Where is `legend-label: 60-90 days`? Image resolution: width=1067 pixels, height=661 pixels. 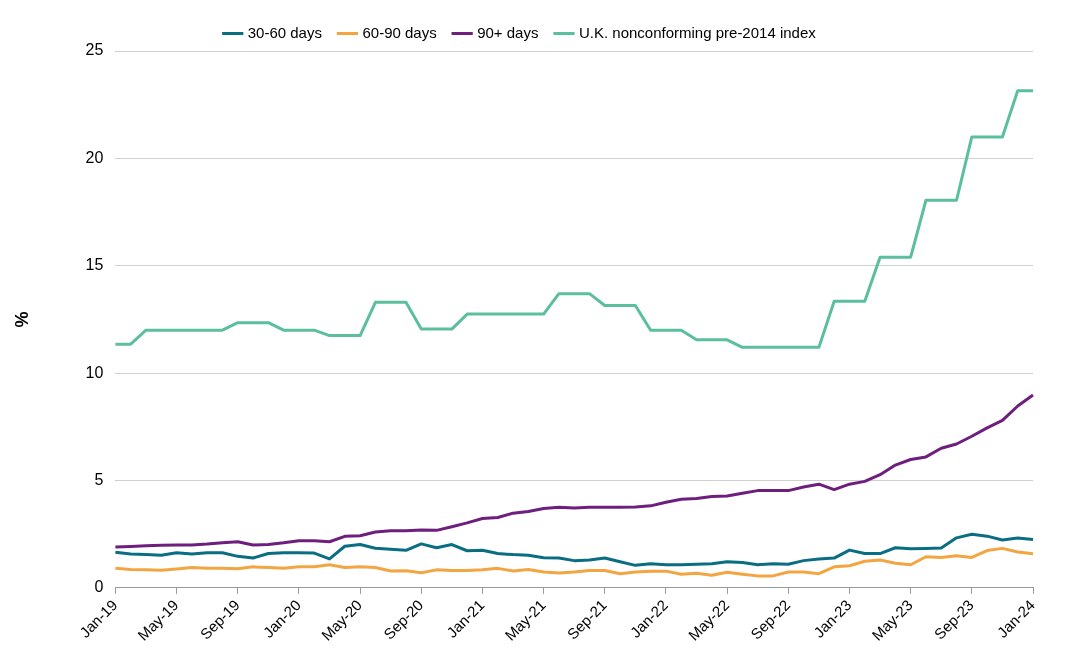 legend-label: 60-90 days is located at coordinates (399, 32).